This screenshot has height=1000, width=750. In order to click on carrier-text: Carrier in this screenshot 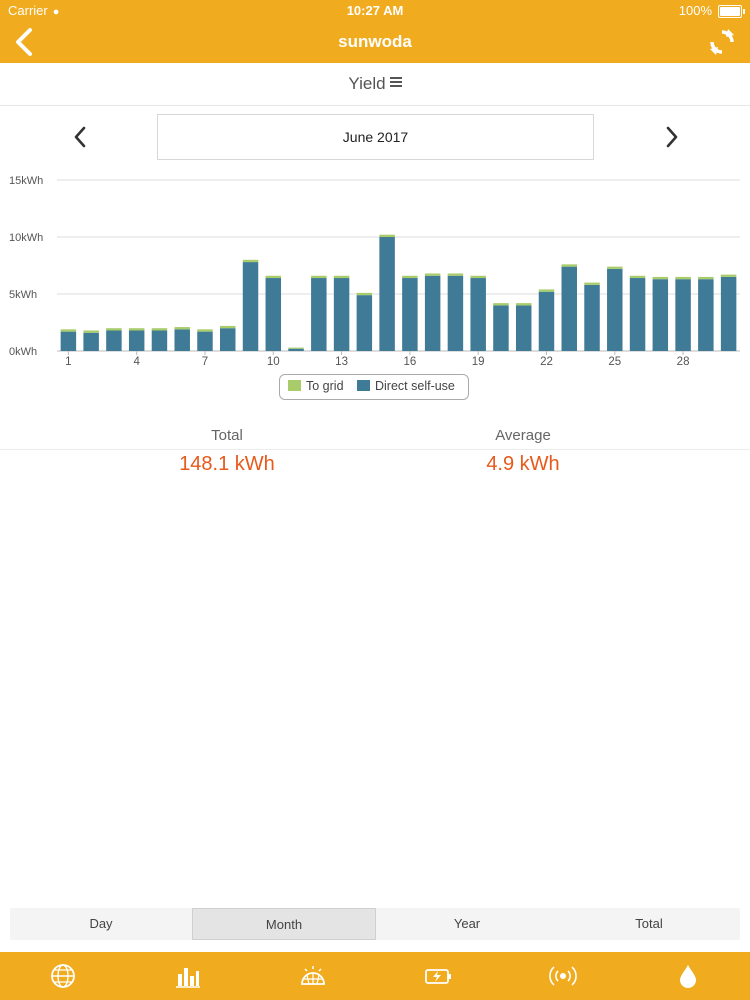, I will do `click(28, 10)`.